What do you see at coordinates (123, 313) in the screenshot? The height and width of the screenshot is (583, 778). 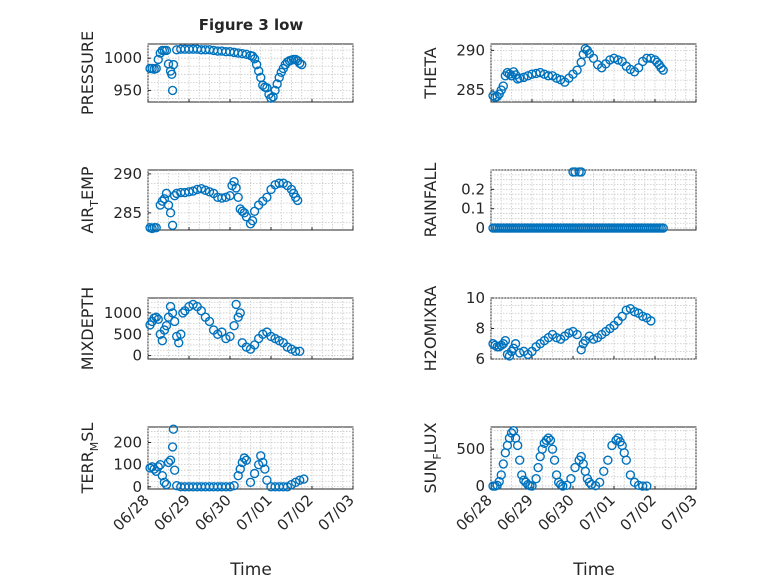 I see `y-tick-label: 1000` at bounding box center [123, 313].